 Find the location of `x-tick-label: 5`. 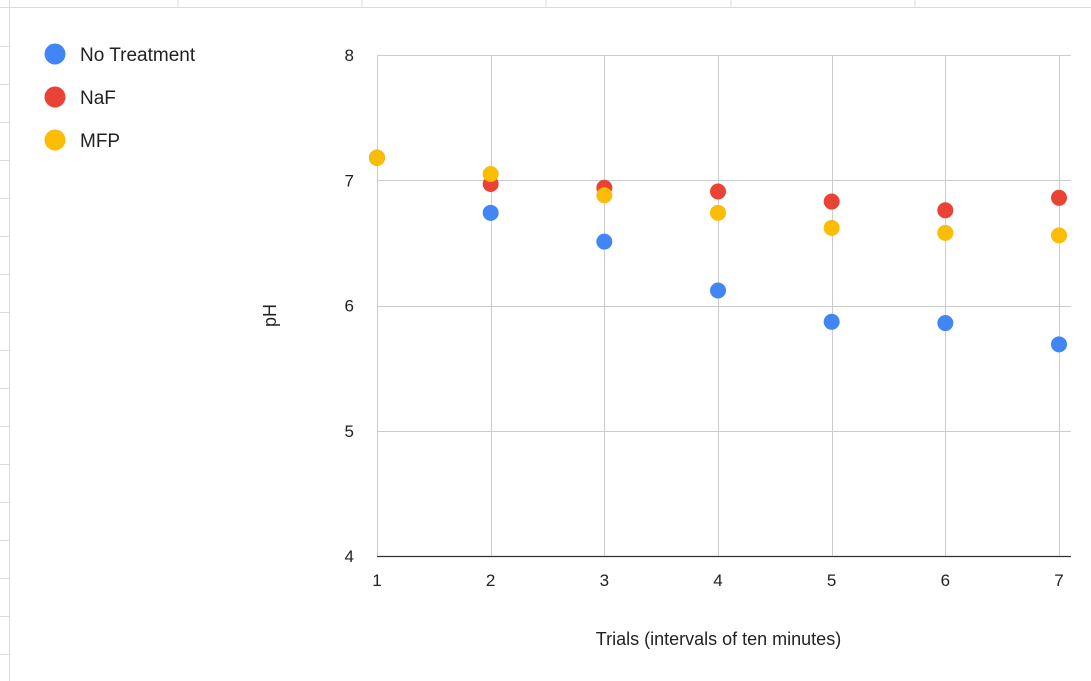

x-tick-label: 5 is located at coordinates (831, 580).